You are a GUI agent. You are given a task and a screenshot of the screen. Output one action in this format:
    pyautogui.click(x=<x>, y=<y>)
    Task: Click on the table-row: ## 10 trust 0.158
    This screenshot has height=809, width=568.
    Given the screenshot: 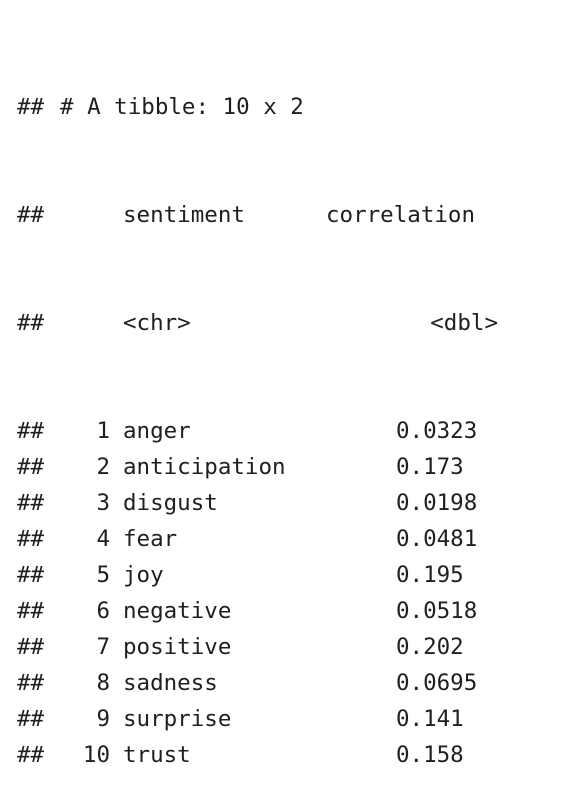 What is the action you would take?
    pyautogui.click(x=257, y=755)
    